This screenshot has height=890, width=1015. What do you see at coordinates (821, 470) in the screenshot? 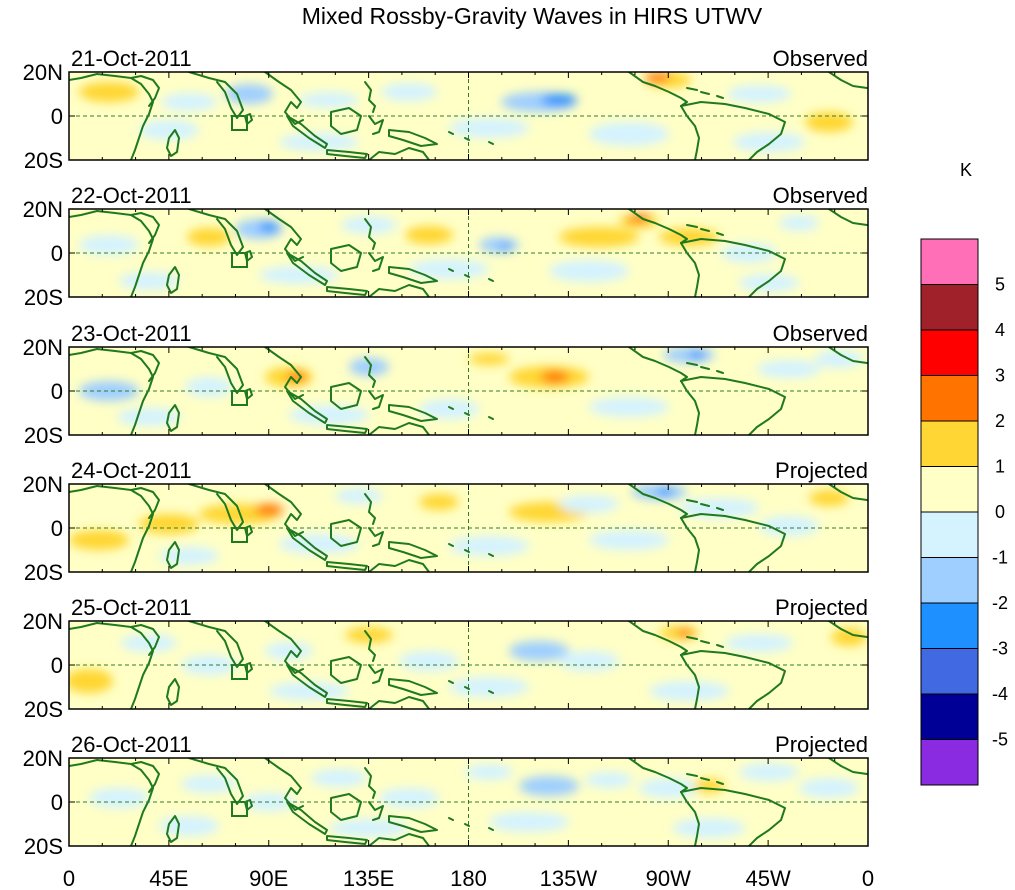
I see `panel-type: Projected` at bounding box center [821, 470].